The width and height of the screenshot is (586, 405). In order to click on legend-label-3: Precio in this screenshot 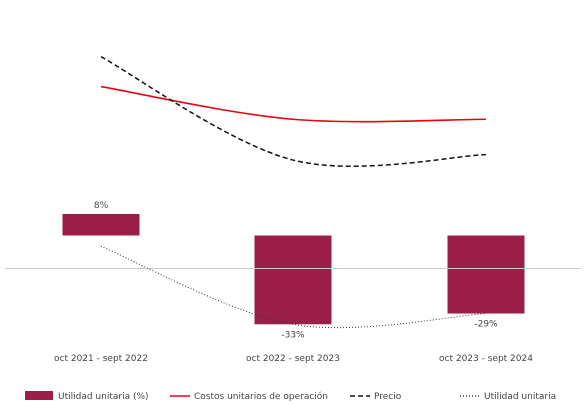, I will do `click(388, 397)`.